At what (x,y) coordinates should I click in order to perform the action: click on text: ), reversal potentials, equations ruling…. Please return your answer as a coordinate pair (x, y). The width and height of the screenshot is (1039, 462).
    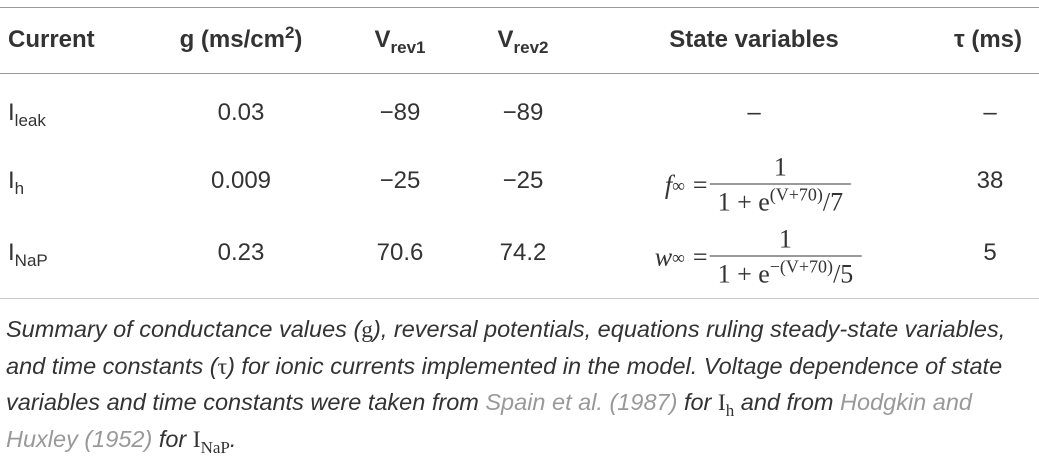
    Looking at the image, I should click on (506, 347).